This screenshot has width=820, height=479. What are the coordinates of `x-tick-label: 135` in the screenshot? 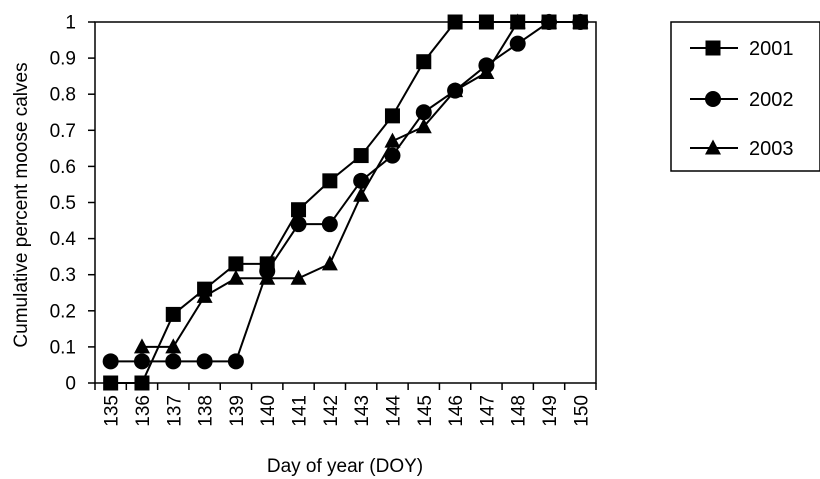 It's located at (112, 411).